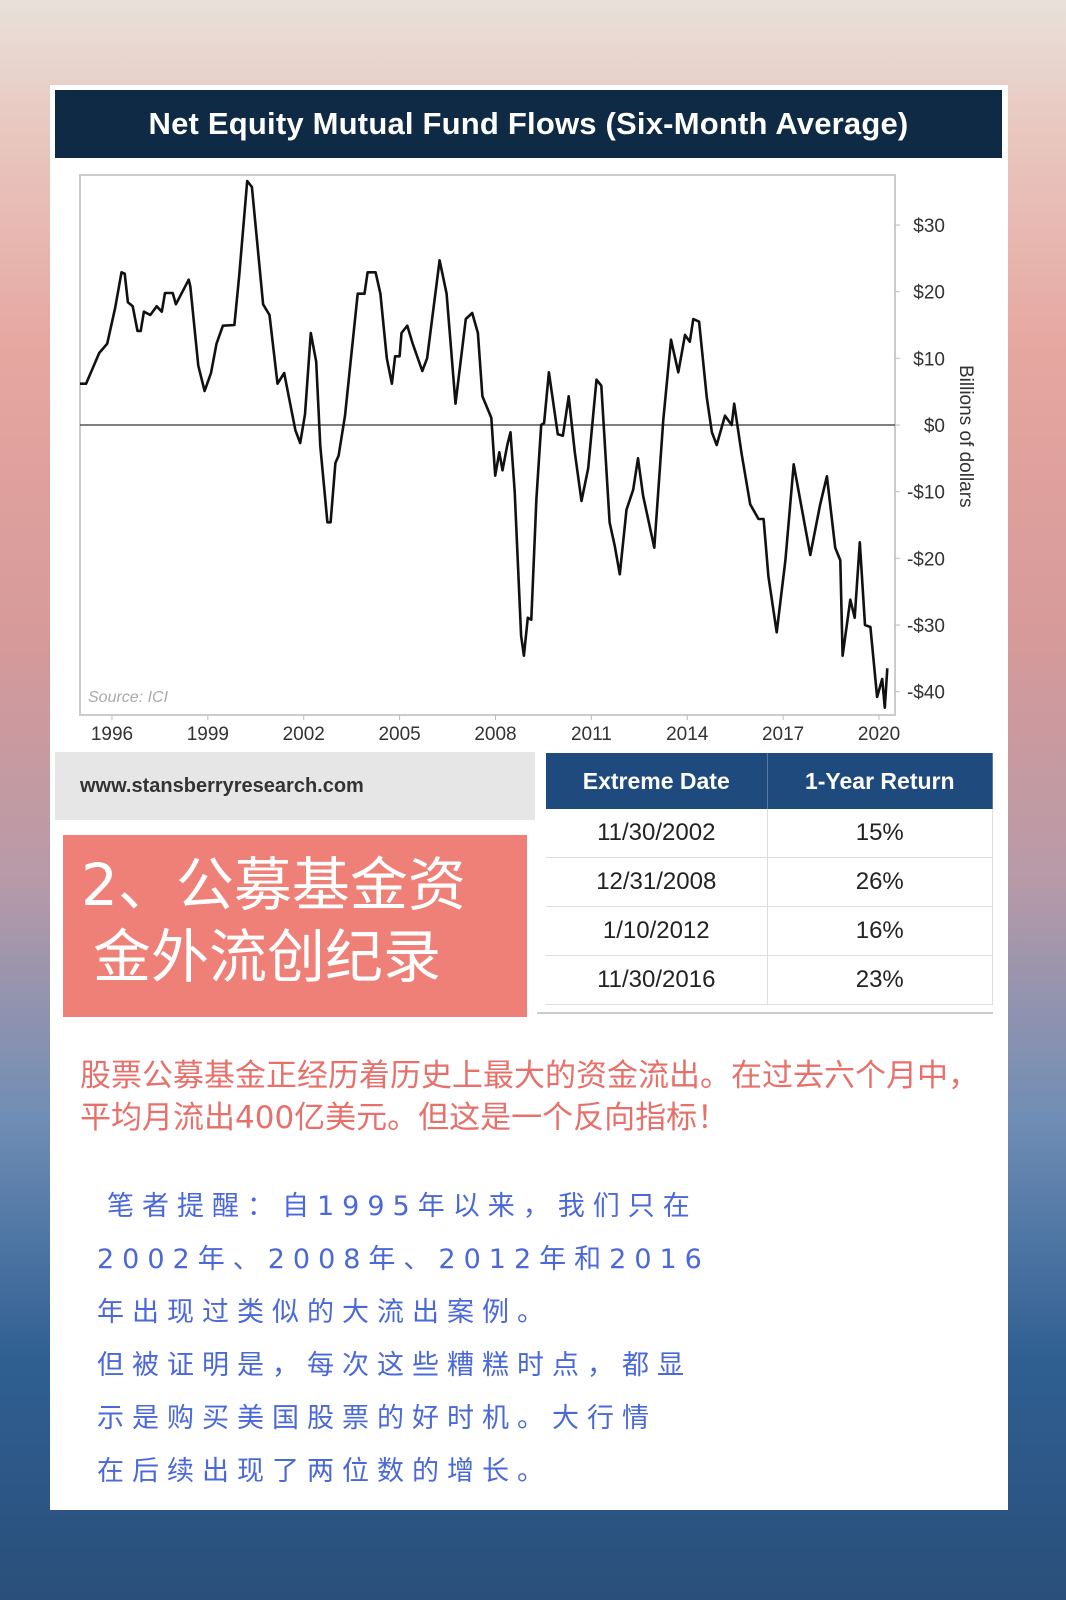  Describe the element at coordinates (402, 1206) in the screenshot. I see `note-line: 笔者提醒：自1995年以来，我们只在` at that location.